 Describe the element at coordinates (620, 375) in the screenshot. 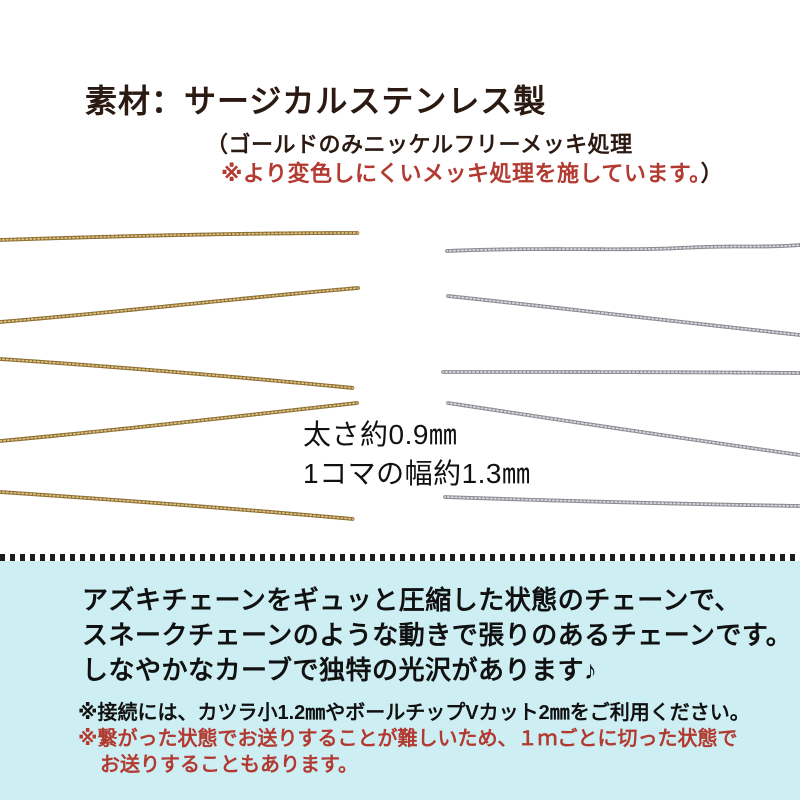

I see `silver-chain` at that location.